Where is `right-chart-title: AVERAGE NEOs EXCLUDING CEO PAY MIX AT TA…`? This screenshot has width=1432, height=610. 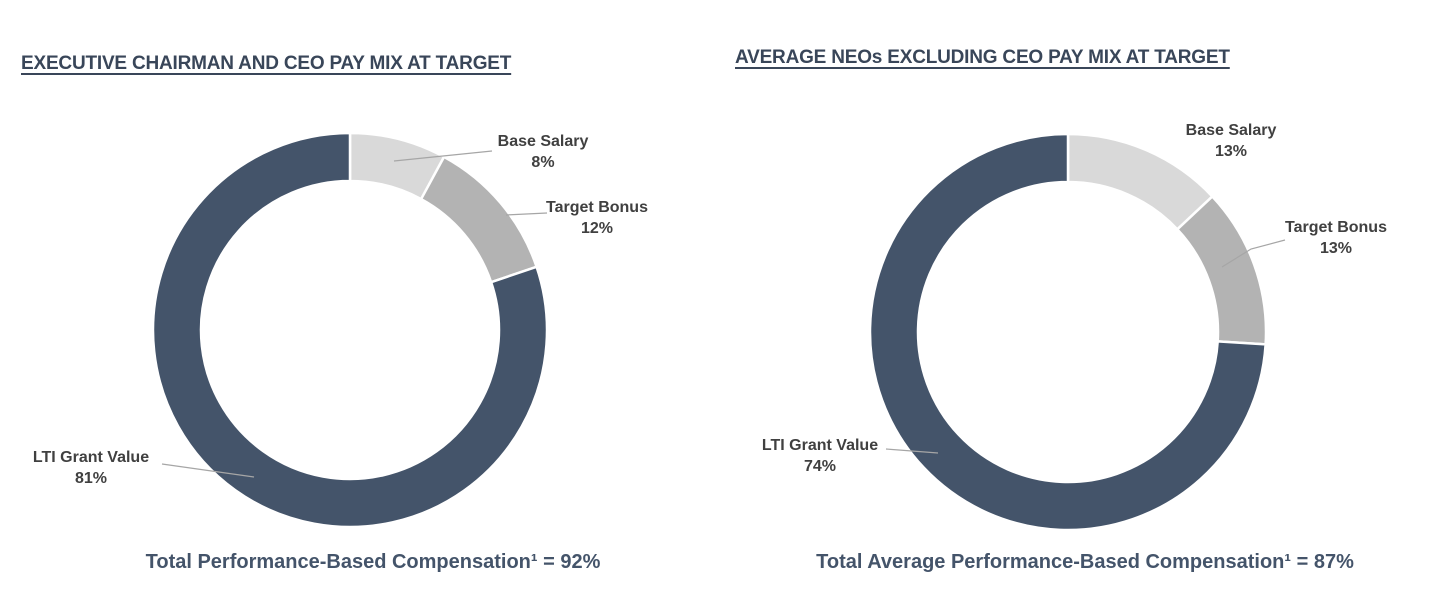 right-chart-title: AVERAGE NEOs EXCLUDING CEO PAY MIX AT TA… is located at coordinates (982, 57).